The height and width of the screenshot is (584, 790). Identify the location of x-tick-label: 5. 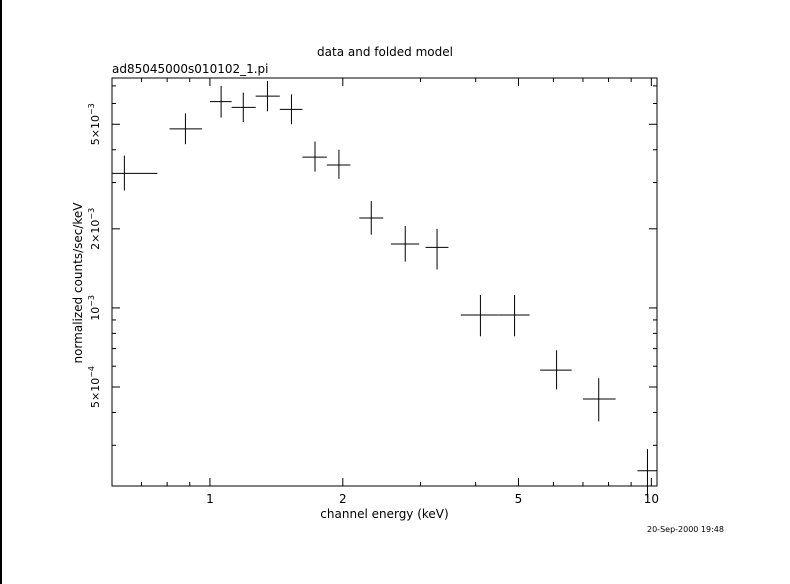
(519, 499).